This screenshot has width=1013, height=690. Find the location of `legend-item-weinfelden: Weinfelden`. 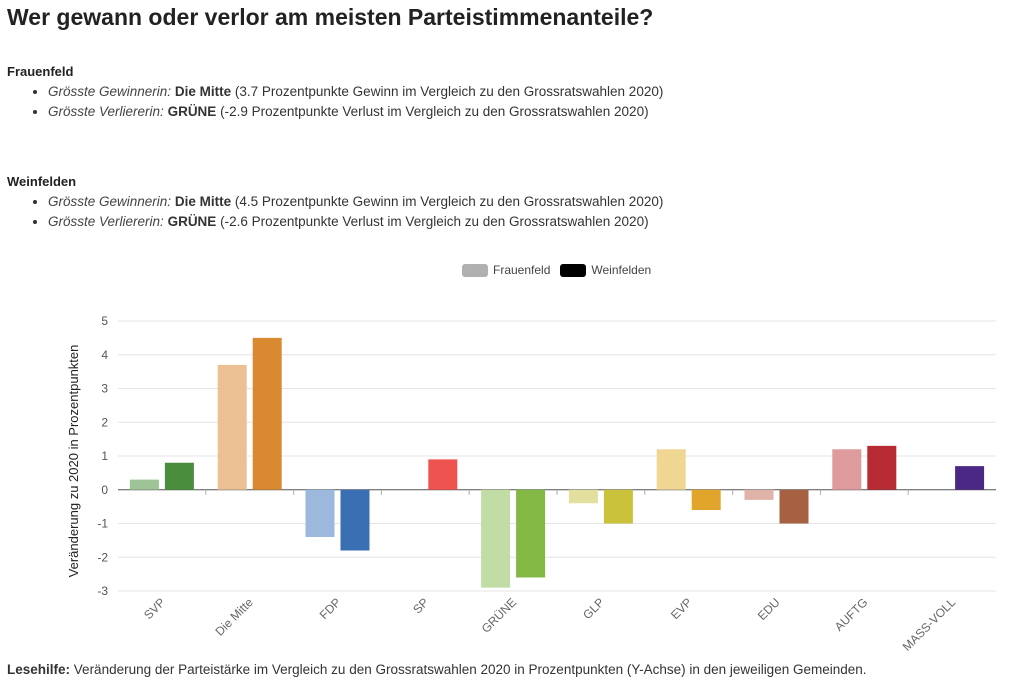

legend-item-weinfelden: Weinfelden is located at coordinates (605, 270).